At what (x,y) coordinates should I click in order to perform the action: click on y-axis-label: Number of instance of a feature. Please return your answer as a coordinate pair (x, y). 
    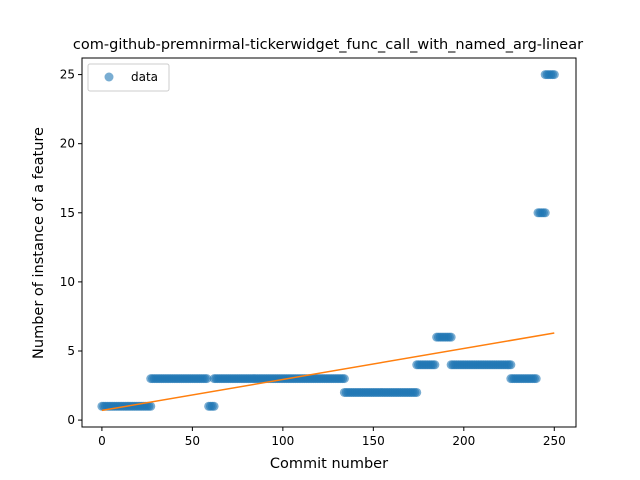
    Looking at the image, I should click on (39, 243).